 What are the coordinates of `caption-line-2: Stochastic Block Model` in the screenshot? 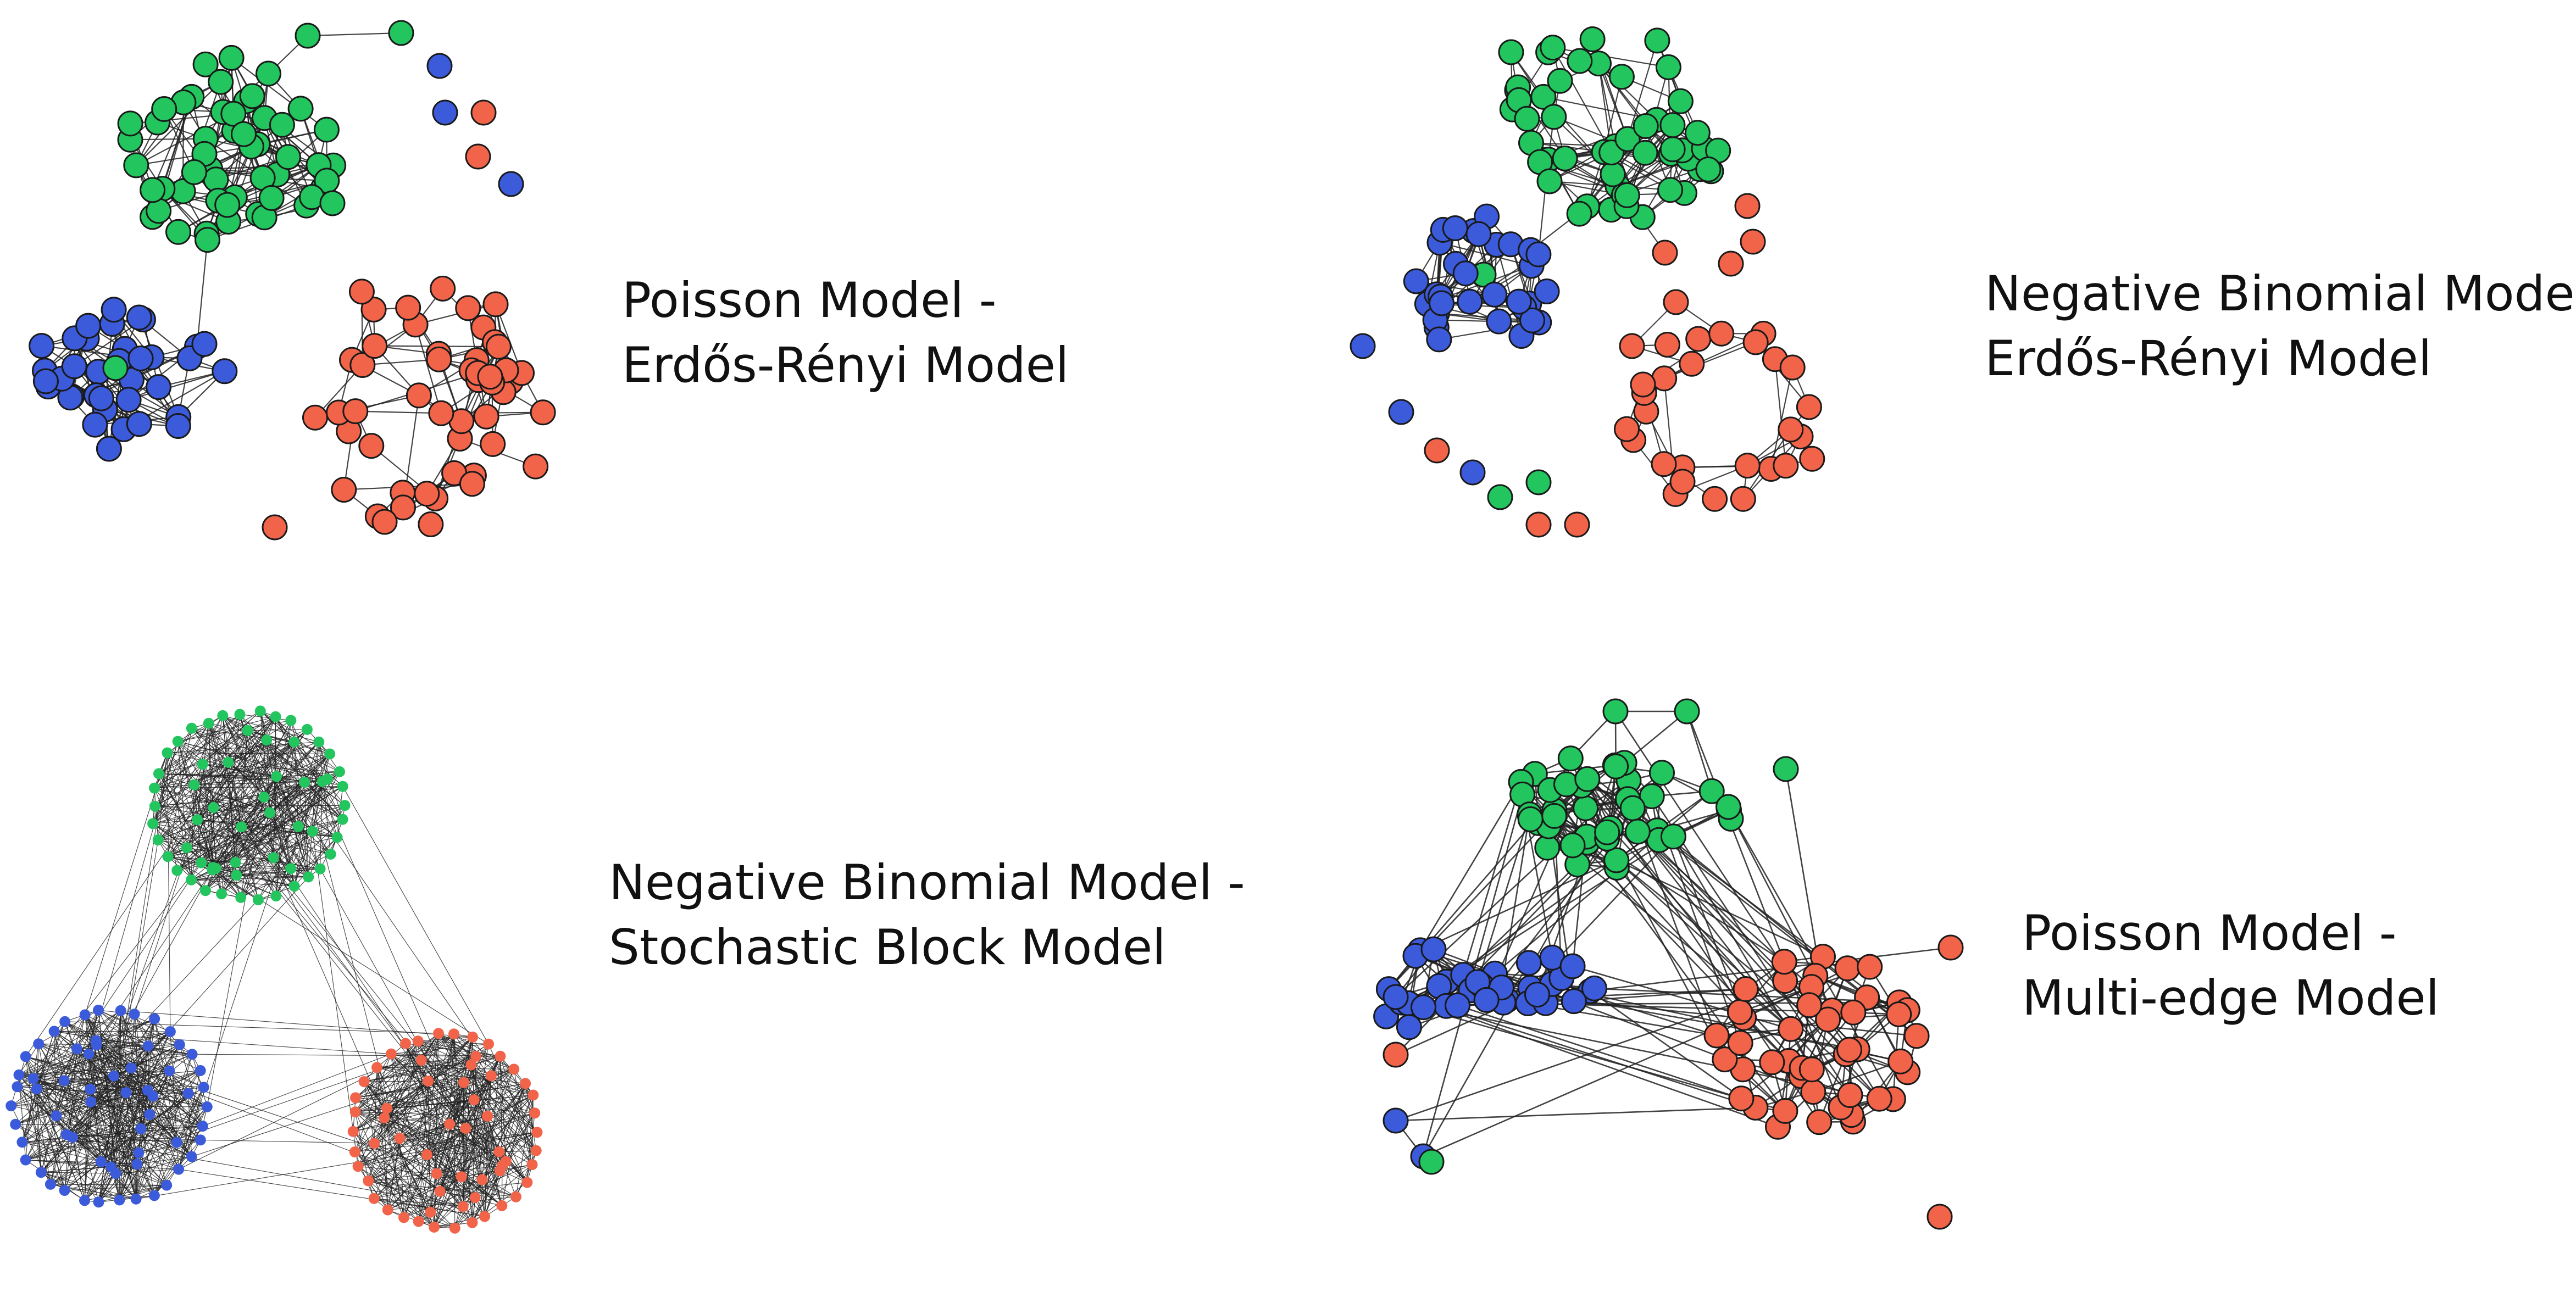 It's located at (887, 947).